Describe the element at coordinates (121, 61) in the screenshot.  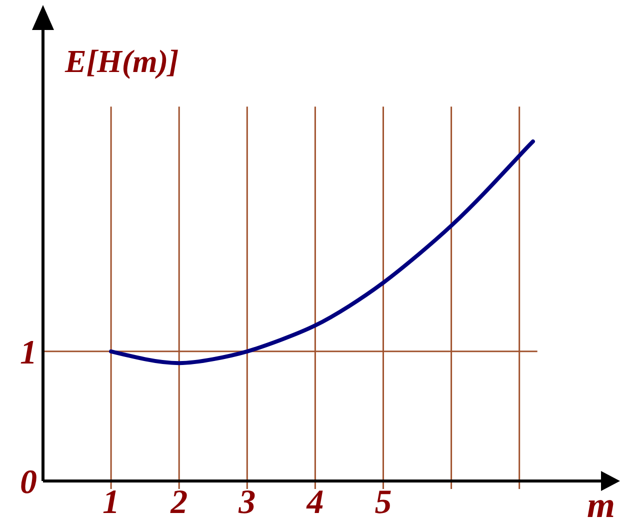
I see `y-axis-title: E[H(m)]` at that location.